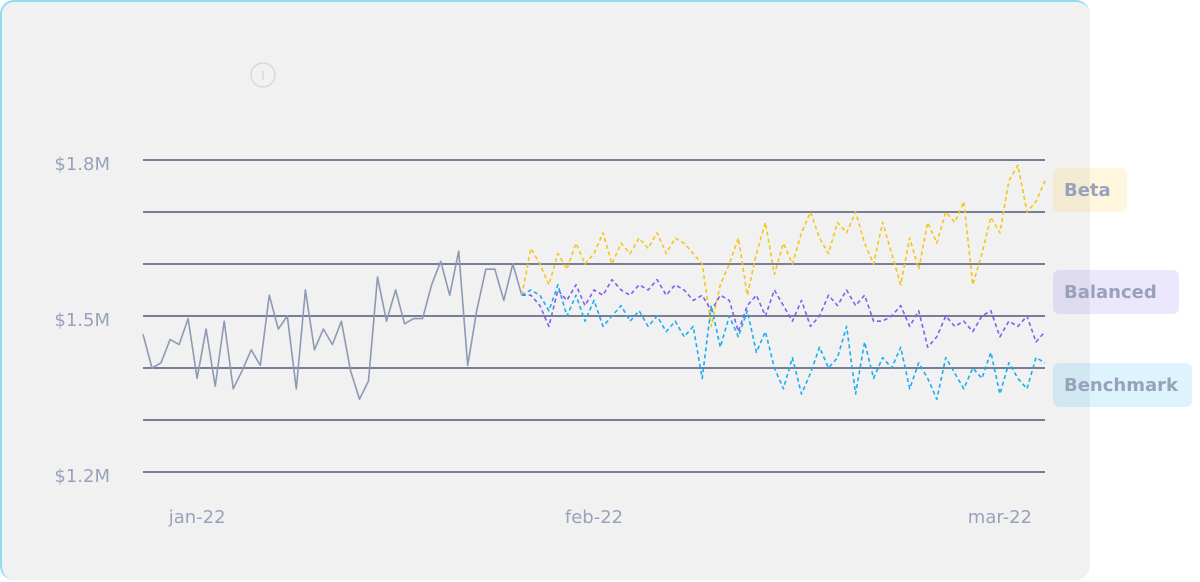 Image resolution: width=1200 pixels, height=582 pixels. I want to click on legend-label: Balanced, so click(1110, 292).